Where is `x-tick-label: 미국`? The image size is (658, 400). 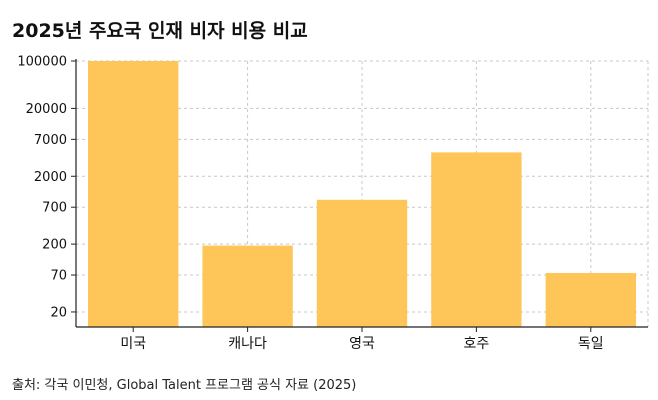 x-tick-label: 미국 is located at coordinates (133, 344).